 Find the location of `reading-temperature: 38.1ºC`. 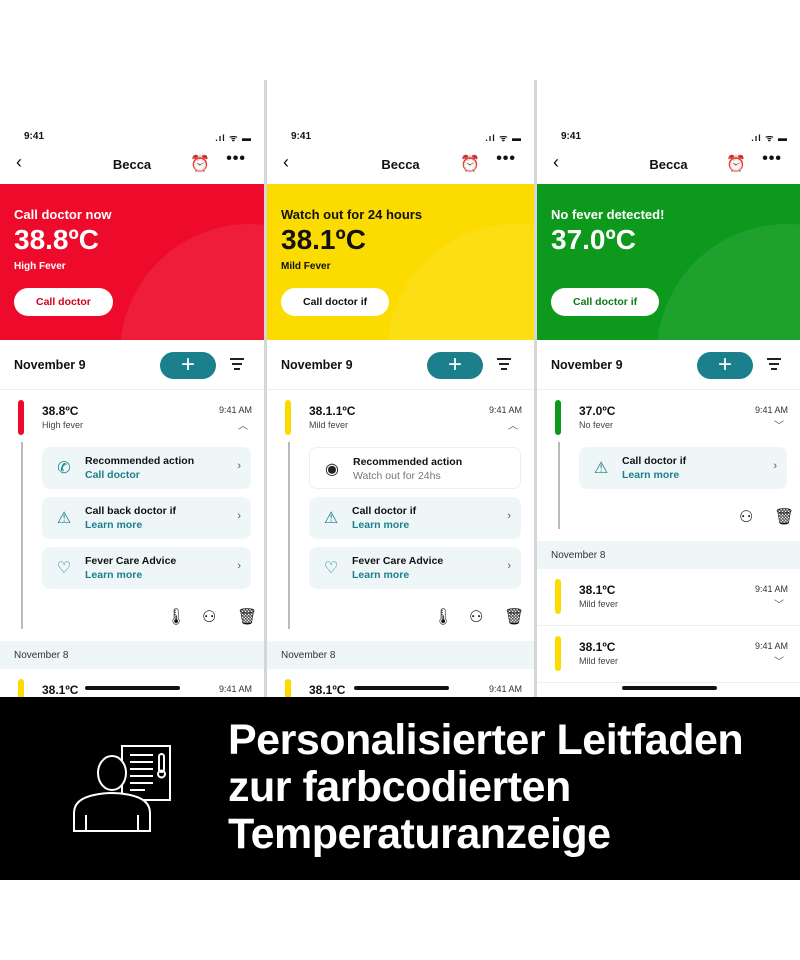

reading-temperature: 38.1ºC is located at coordinates (597, 590).